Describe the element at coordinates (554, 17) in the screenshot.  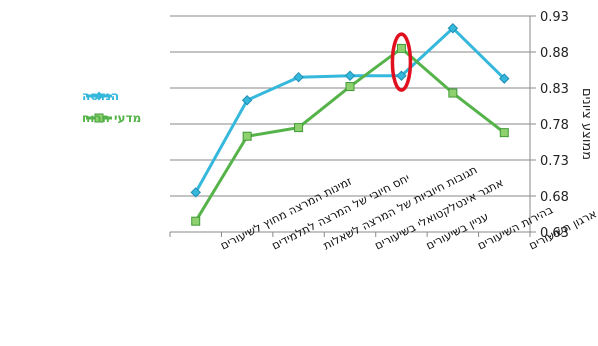
I see `y-tick-label: 0.93` at that location.